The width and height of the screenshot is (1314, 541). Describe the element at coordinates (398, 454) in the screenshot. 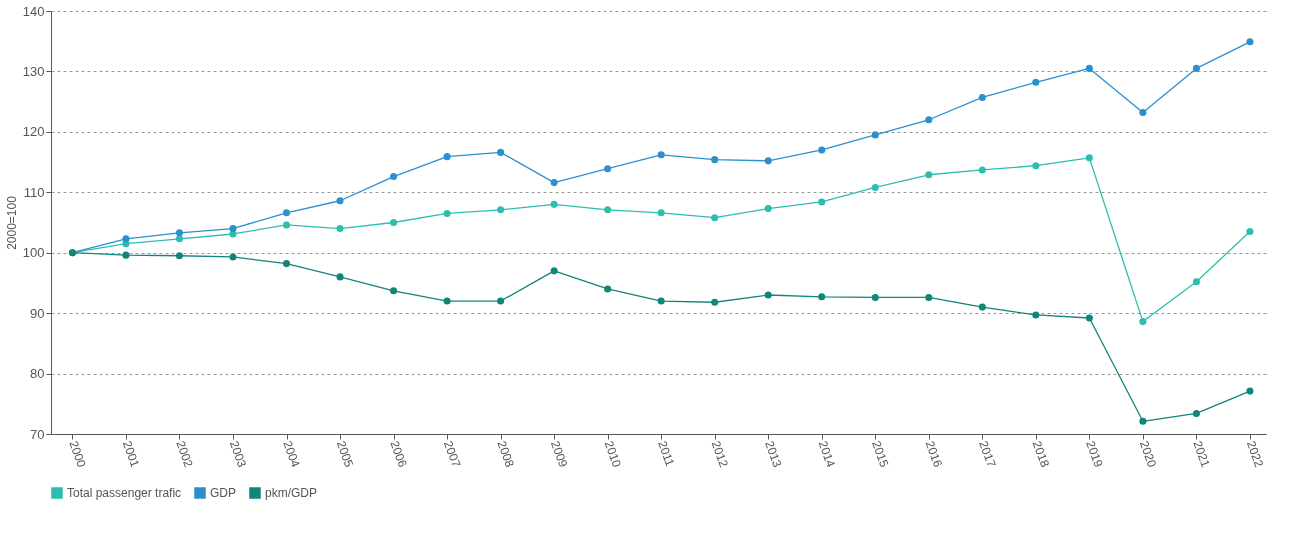

I see `x-tick-label: 2006` at that location.